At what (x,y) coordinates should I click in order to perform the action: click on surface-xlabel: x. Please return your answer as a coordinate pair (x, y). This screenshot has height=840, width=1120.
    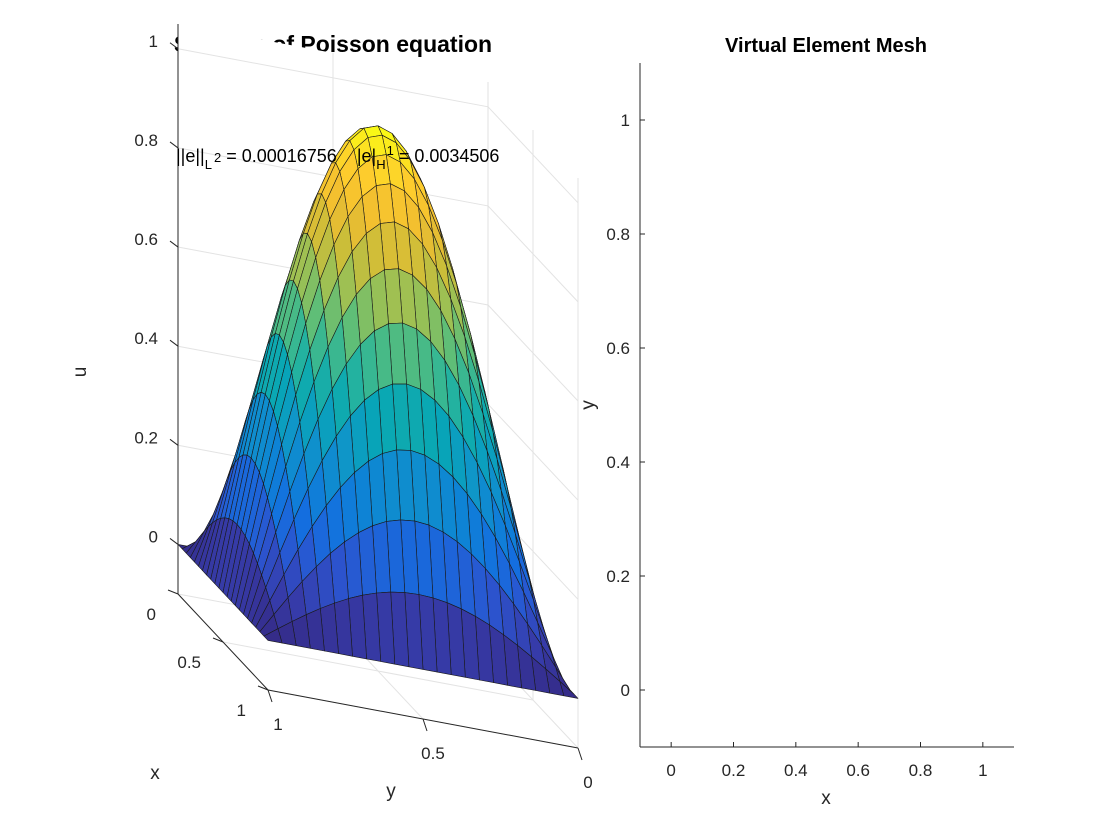
    Looking at the image, I should click on (155, 773).